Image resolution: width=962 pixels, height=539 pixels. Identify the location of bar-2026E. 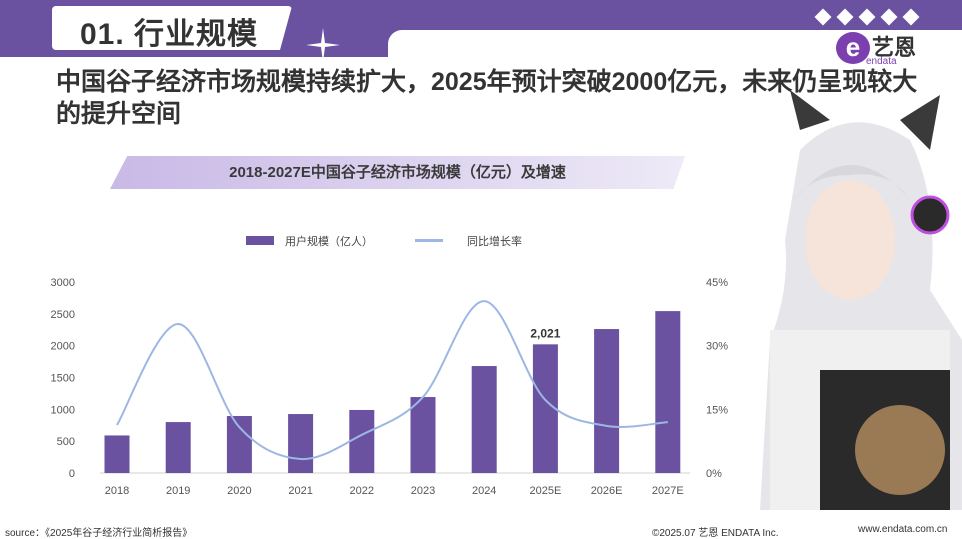
(607, 401).